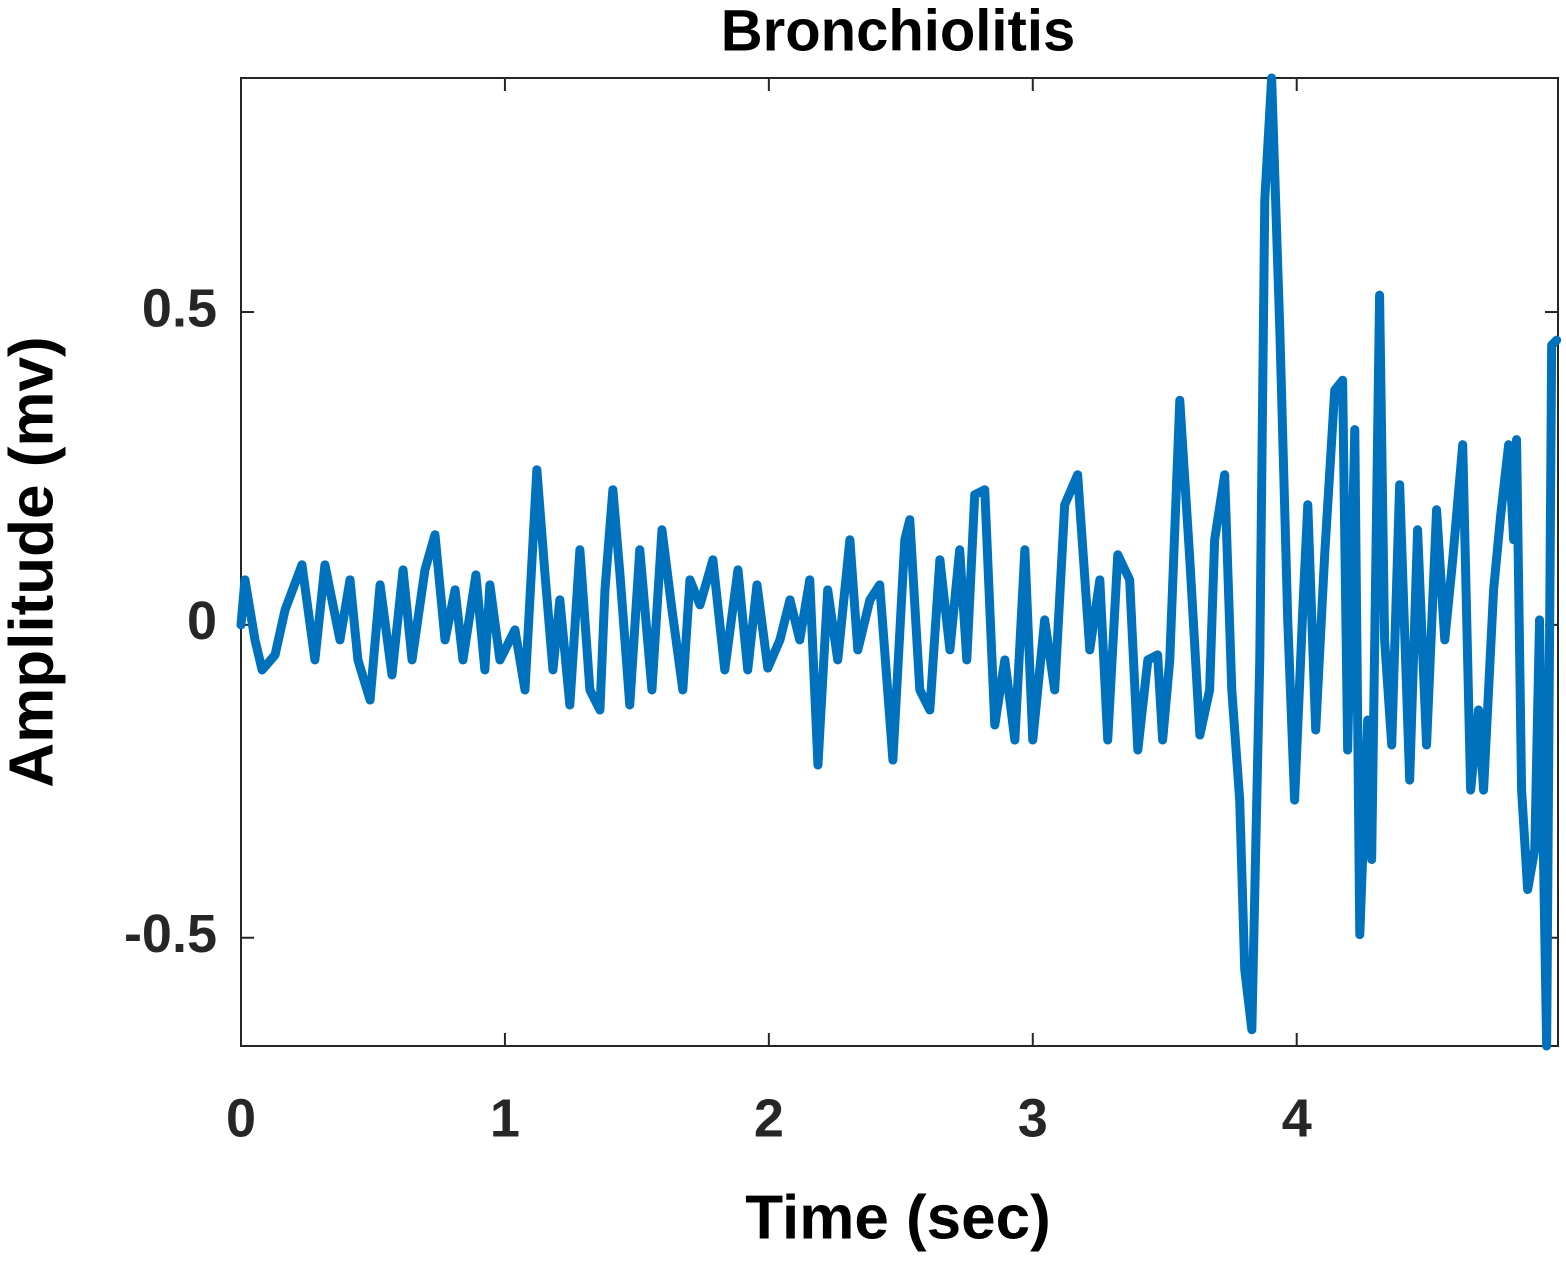  Describe the element at coordinates (505, 1118) in the screenshot. I see `x-tick-label: 1` at that location.